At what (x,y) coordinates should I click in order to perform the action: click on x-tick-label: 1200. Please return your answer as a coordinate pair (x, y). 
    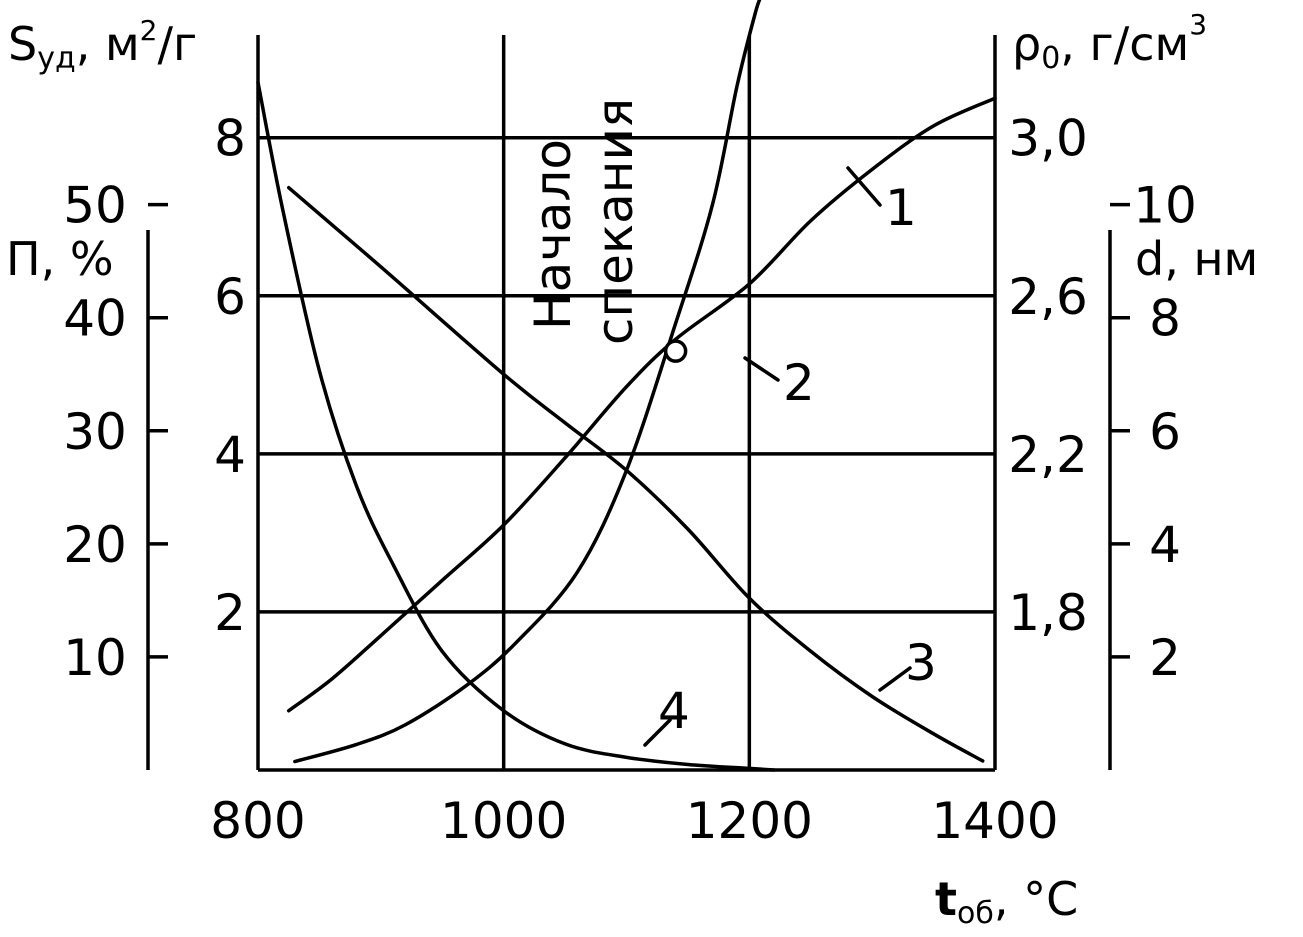
    Looking at the image, I should click on (749, 821).